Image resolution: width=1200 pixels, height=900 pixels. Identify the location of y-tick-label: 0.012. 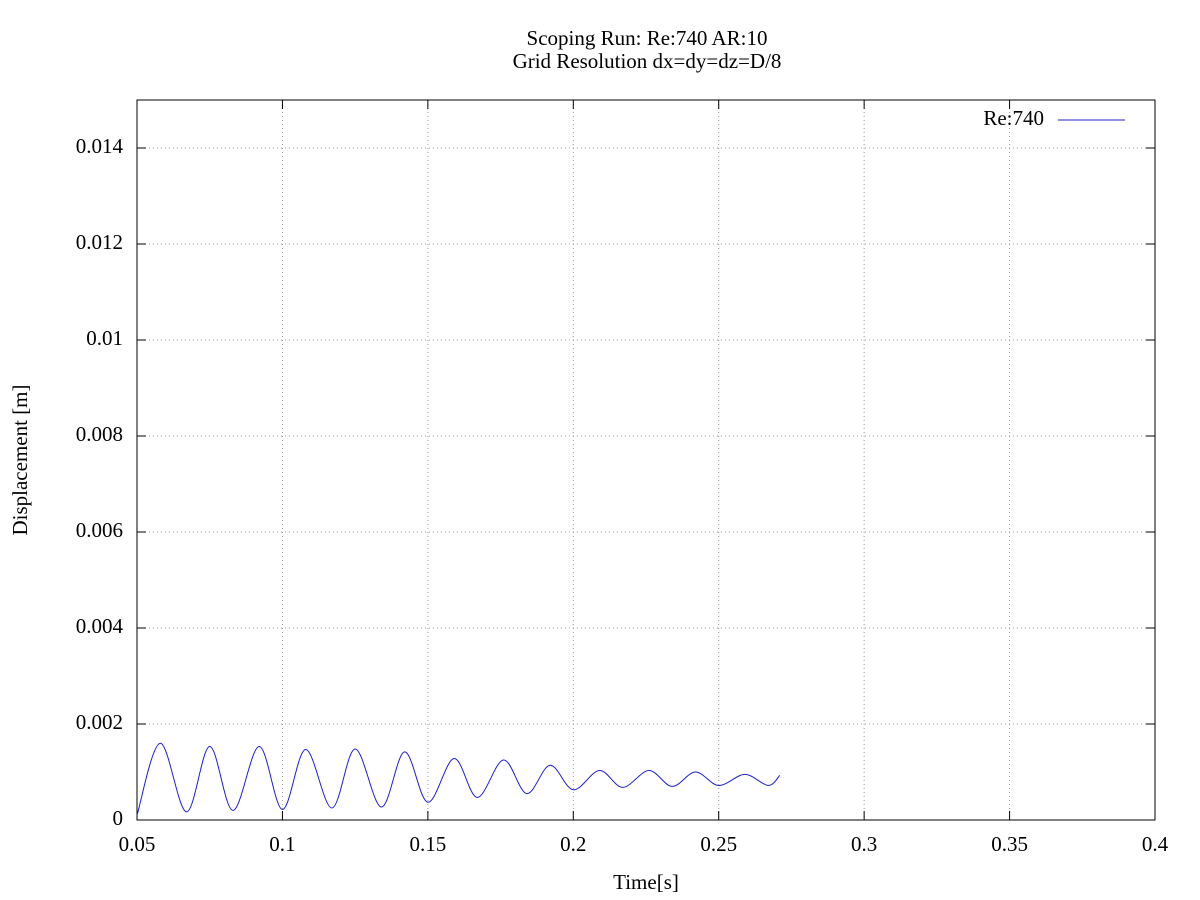
(99, 242).